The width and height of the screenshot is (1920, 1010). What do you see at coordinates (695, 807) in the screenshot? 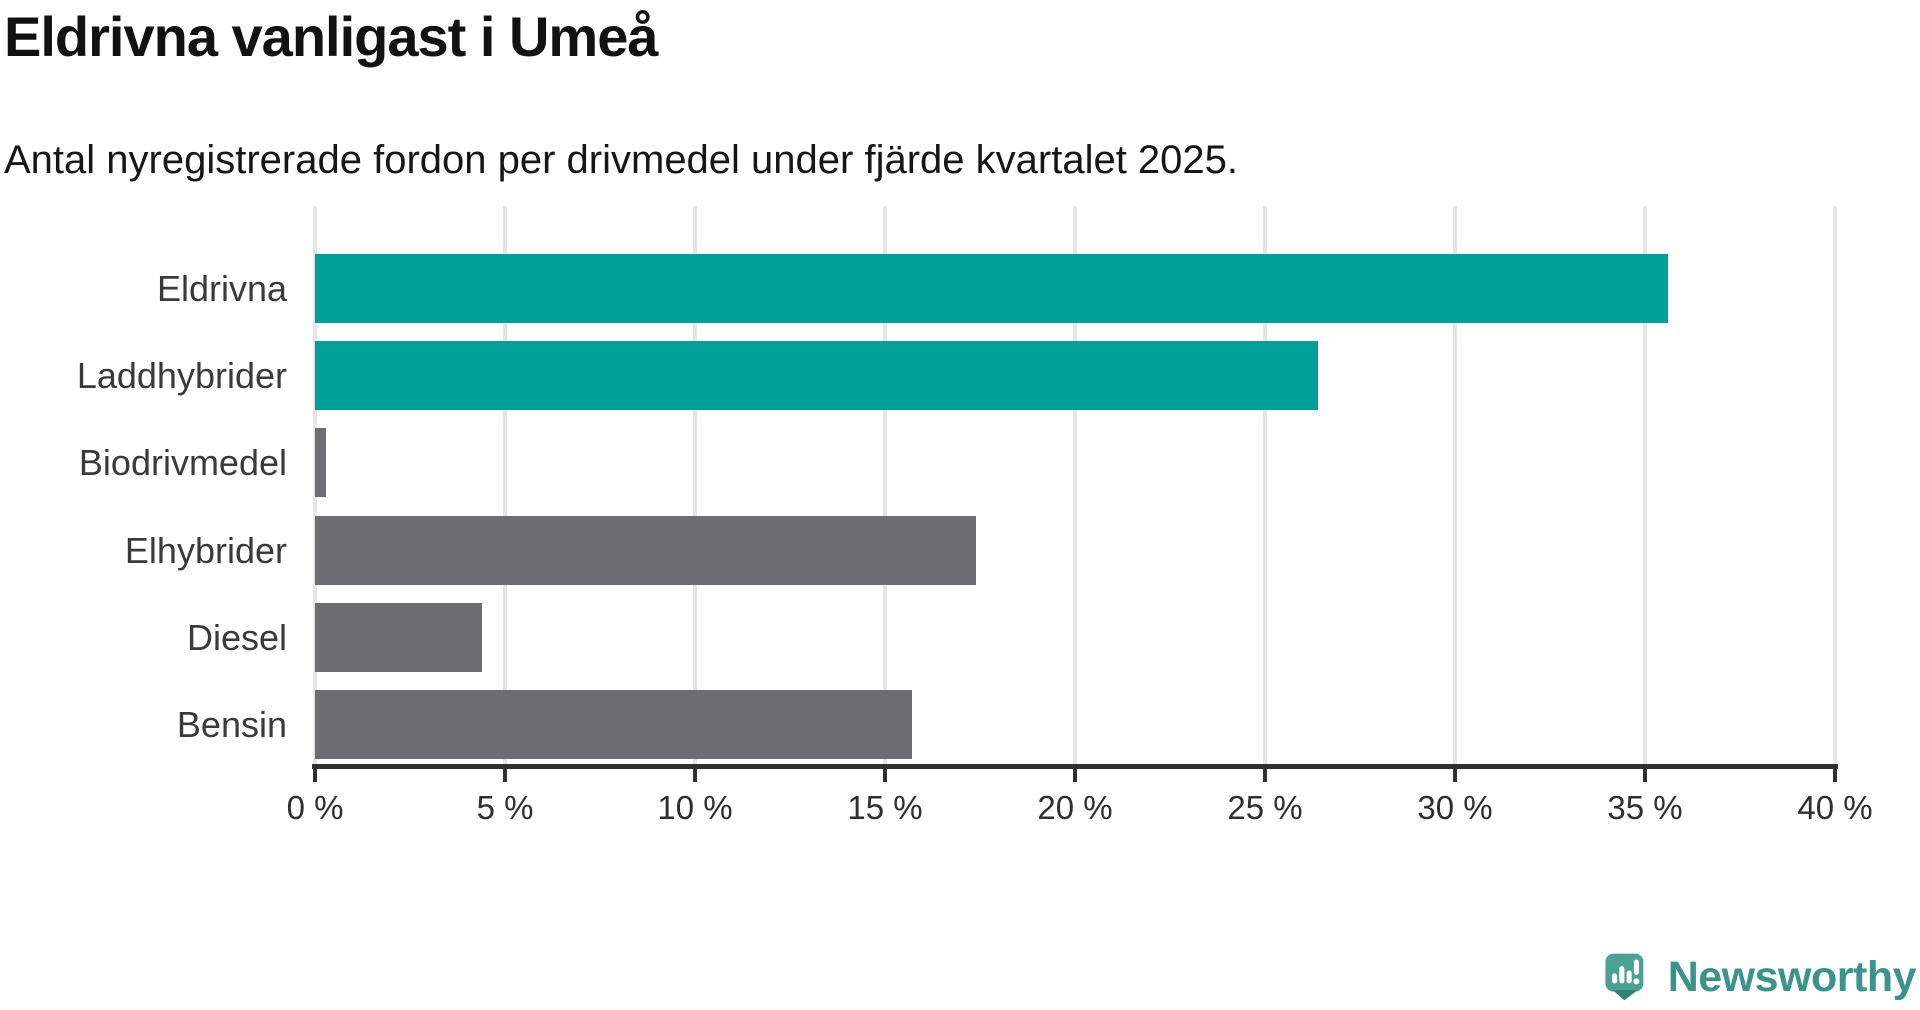
I see `x-tick-label: 10 %` at bounding box center [695, 807].